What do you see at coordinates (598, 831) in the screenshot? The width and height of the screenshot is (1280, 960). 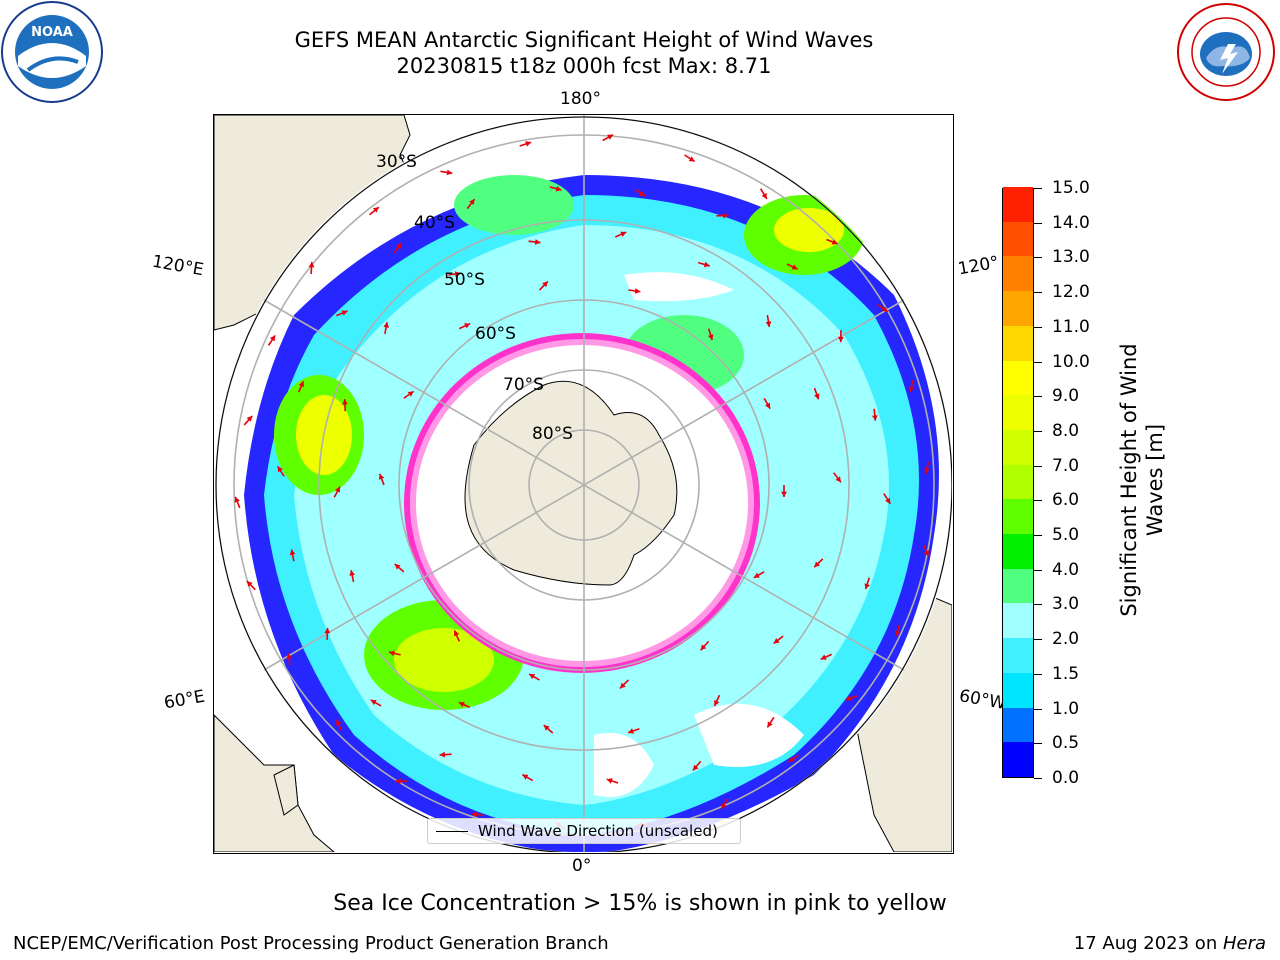 I see `legend-label: Wind Wave Direction (unscaled)` at bounding box center [598, 831].